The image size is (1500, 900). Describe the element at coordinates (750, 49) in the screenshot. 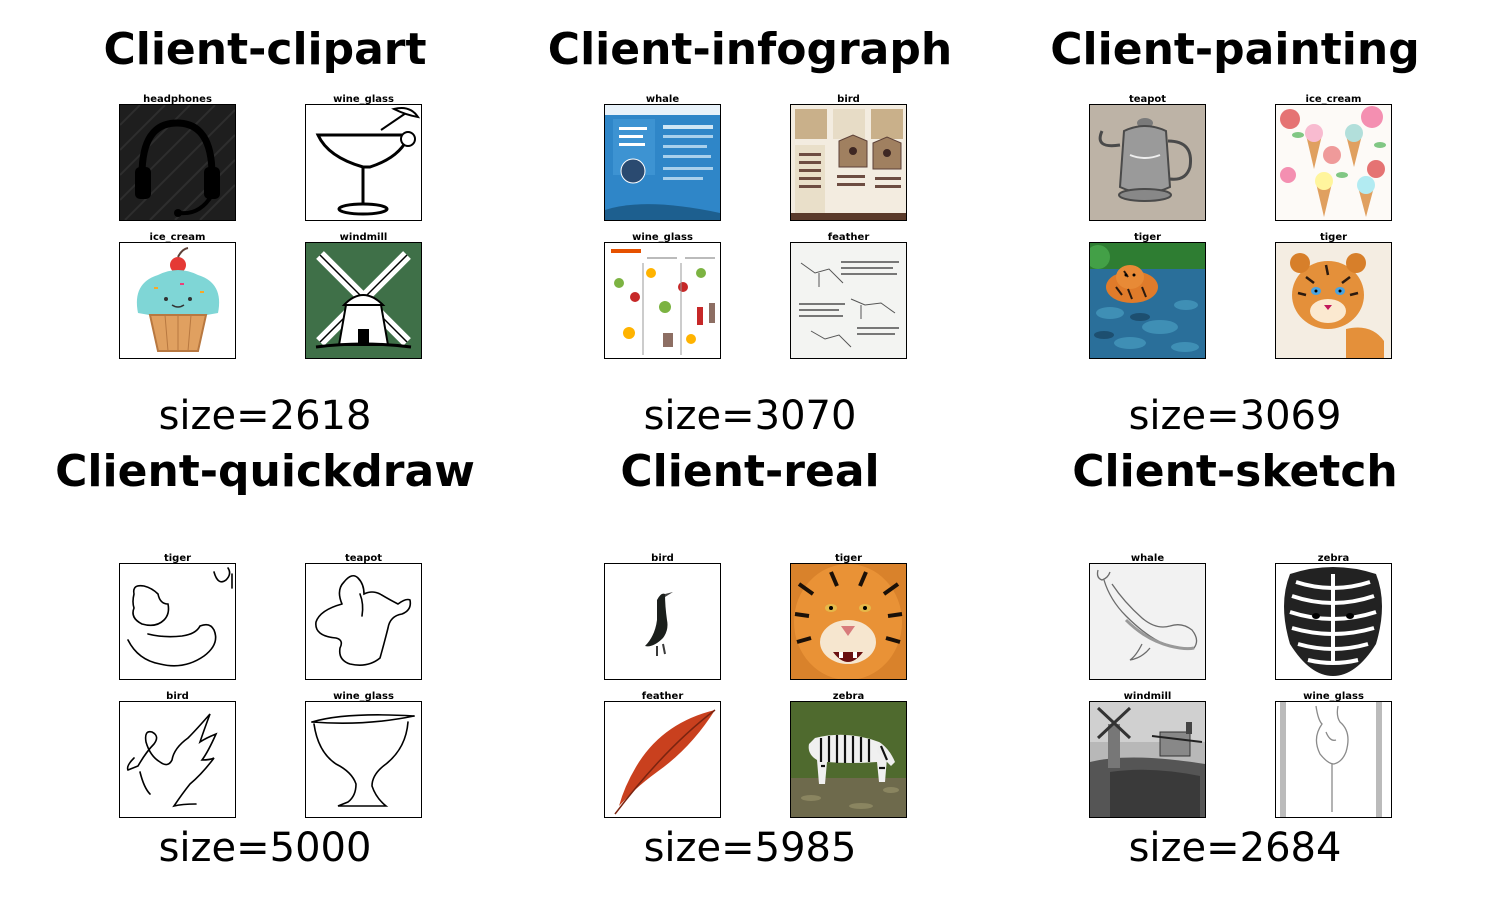

I see `panel-title: Client-infograph` at that location.